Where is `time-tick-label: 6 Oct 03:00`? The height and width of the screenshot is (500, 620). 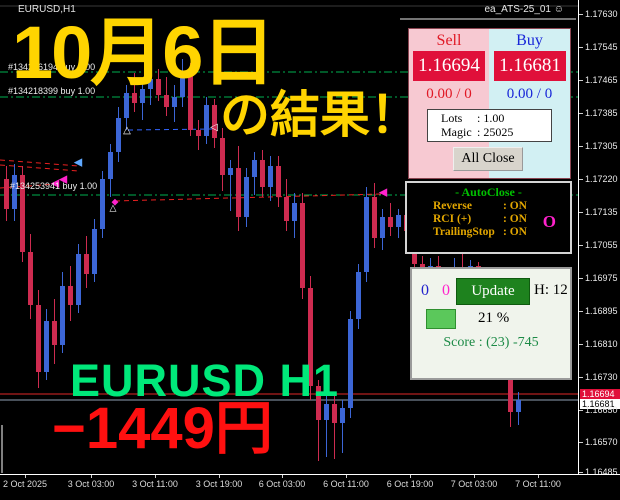
time-tick-label: 6 Oct 03:00 is located at coordinates (282, 484).